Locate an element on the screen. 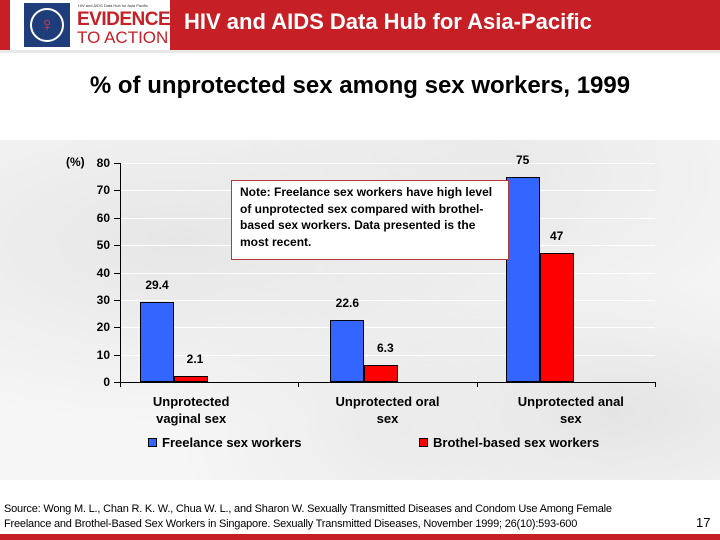 The image size is (720, 540). category-label: Unprotected oral sex is located at coordinates (387, 410).